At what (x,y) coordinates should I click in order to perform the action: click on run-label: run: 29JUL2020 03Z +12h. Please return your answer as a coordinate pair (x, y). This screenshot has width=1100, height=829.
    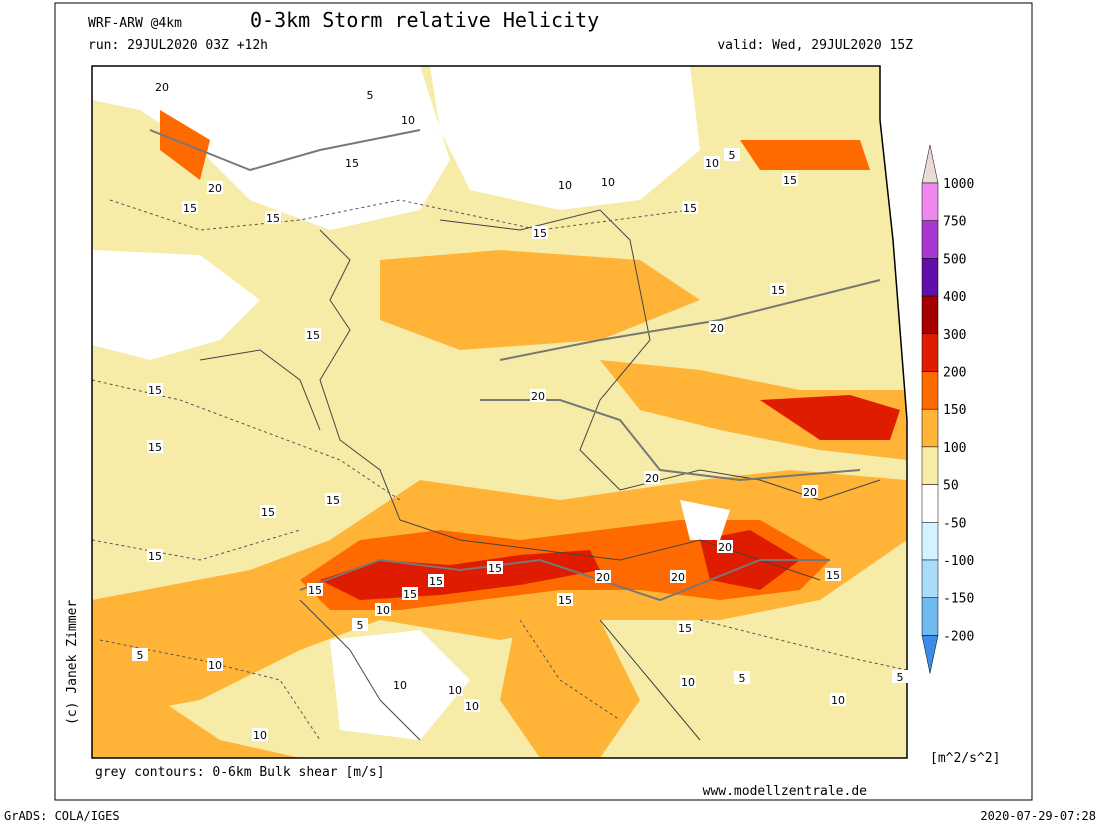
    Looking at the image, I should click on (178, 45).